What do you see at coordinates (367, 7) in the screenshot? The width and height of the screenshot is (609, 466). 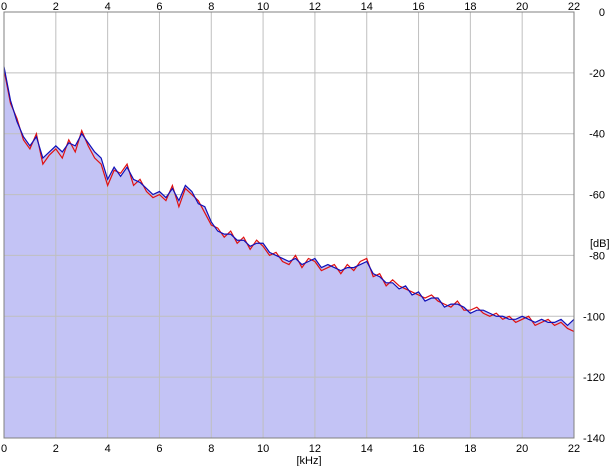 I see `x-tick-label-top: 14` at bounding box center [367, 7].